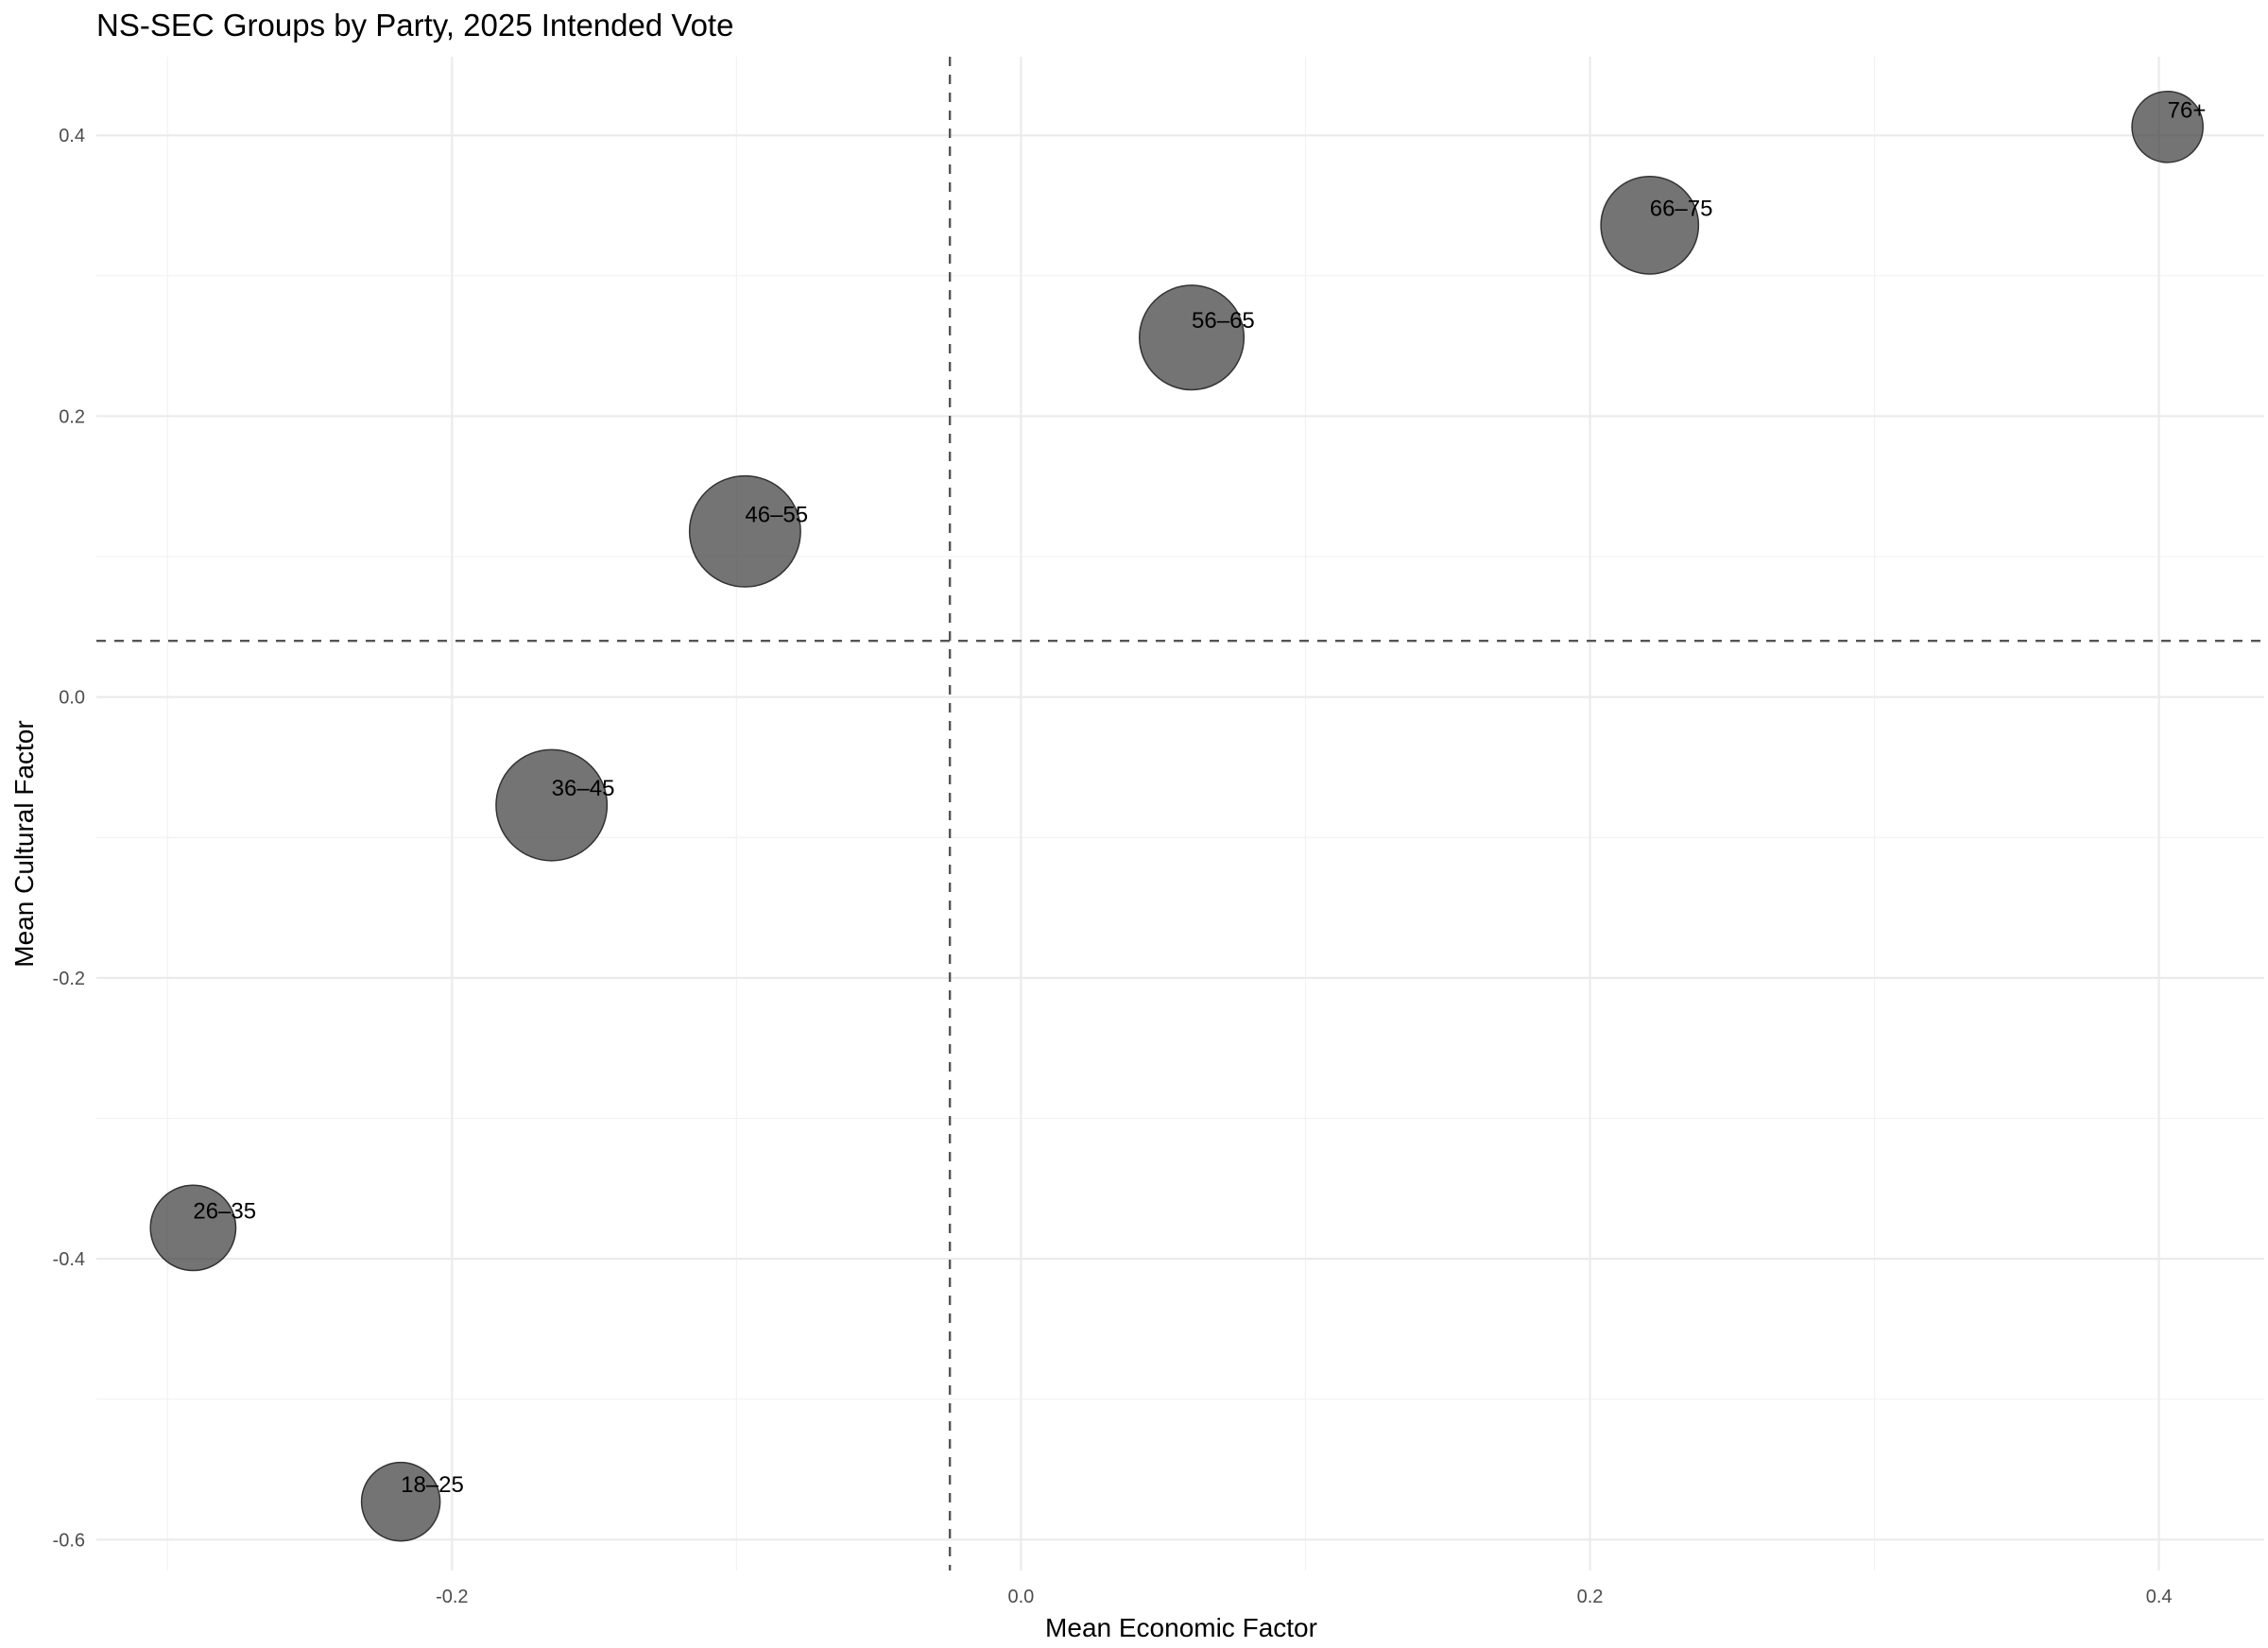 This screenshot has height=1648, width=2268. Describe the element at coordinates (72, 698) in the screenshot. I see `y-tick-label: 0.0` at that location.